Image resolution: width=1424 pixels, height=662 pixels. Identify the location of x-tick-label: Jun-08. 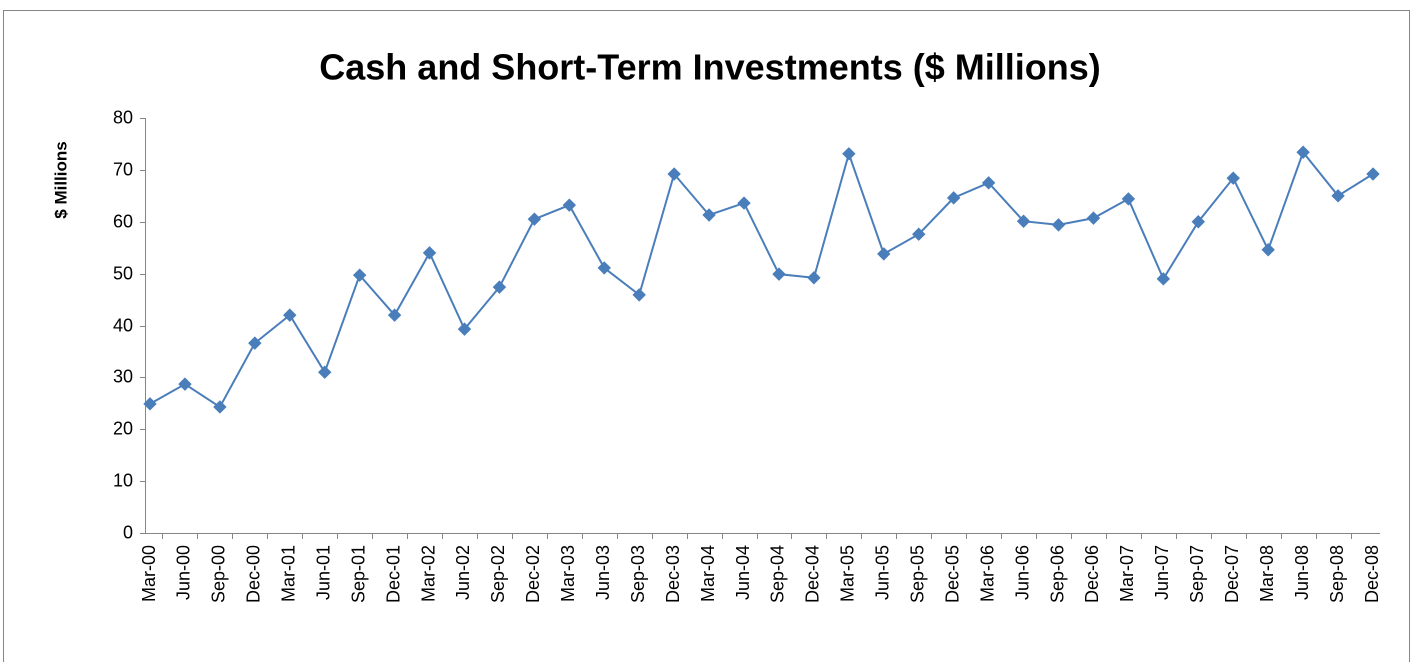
(1302, 572).